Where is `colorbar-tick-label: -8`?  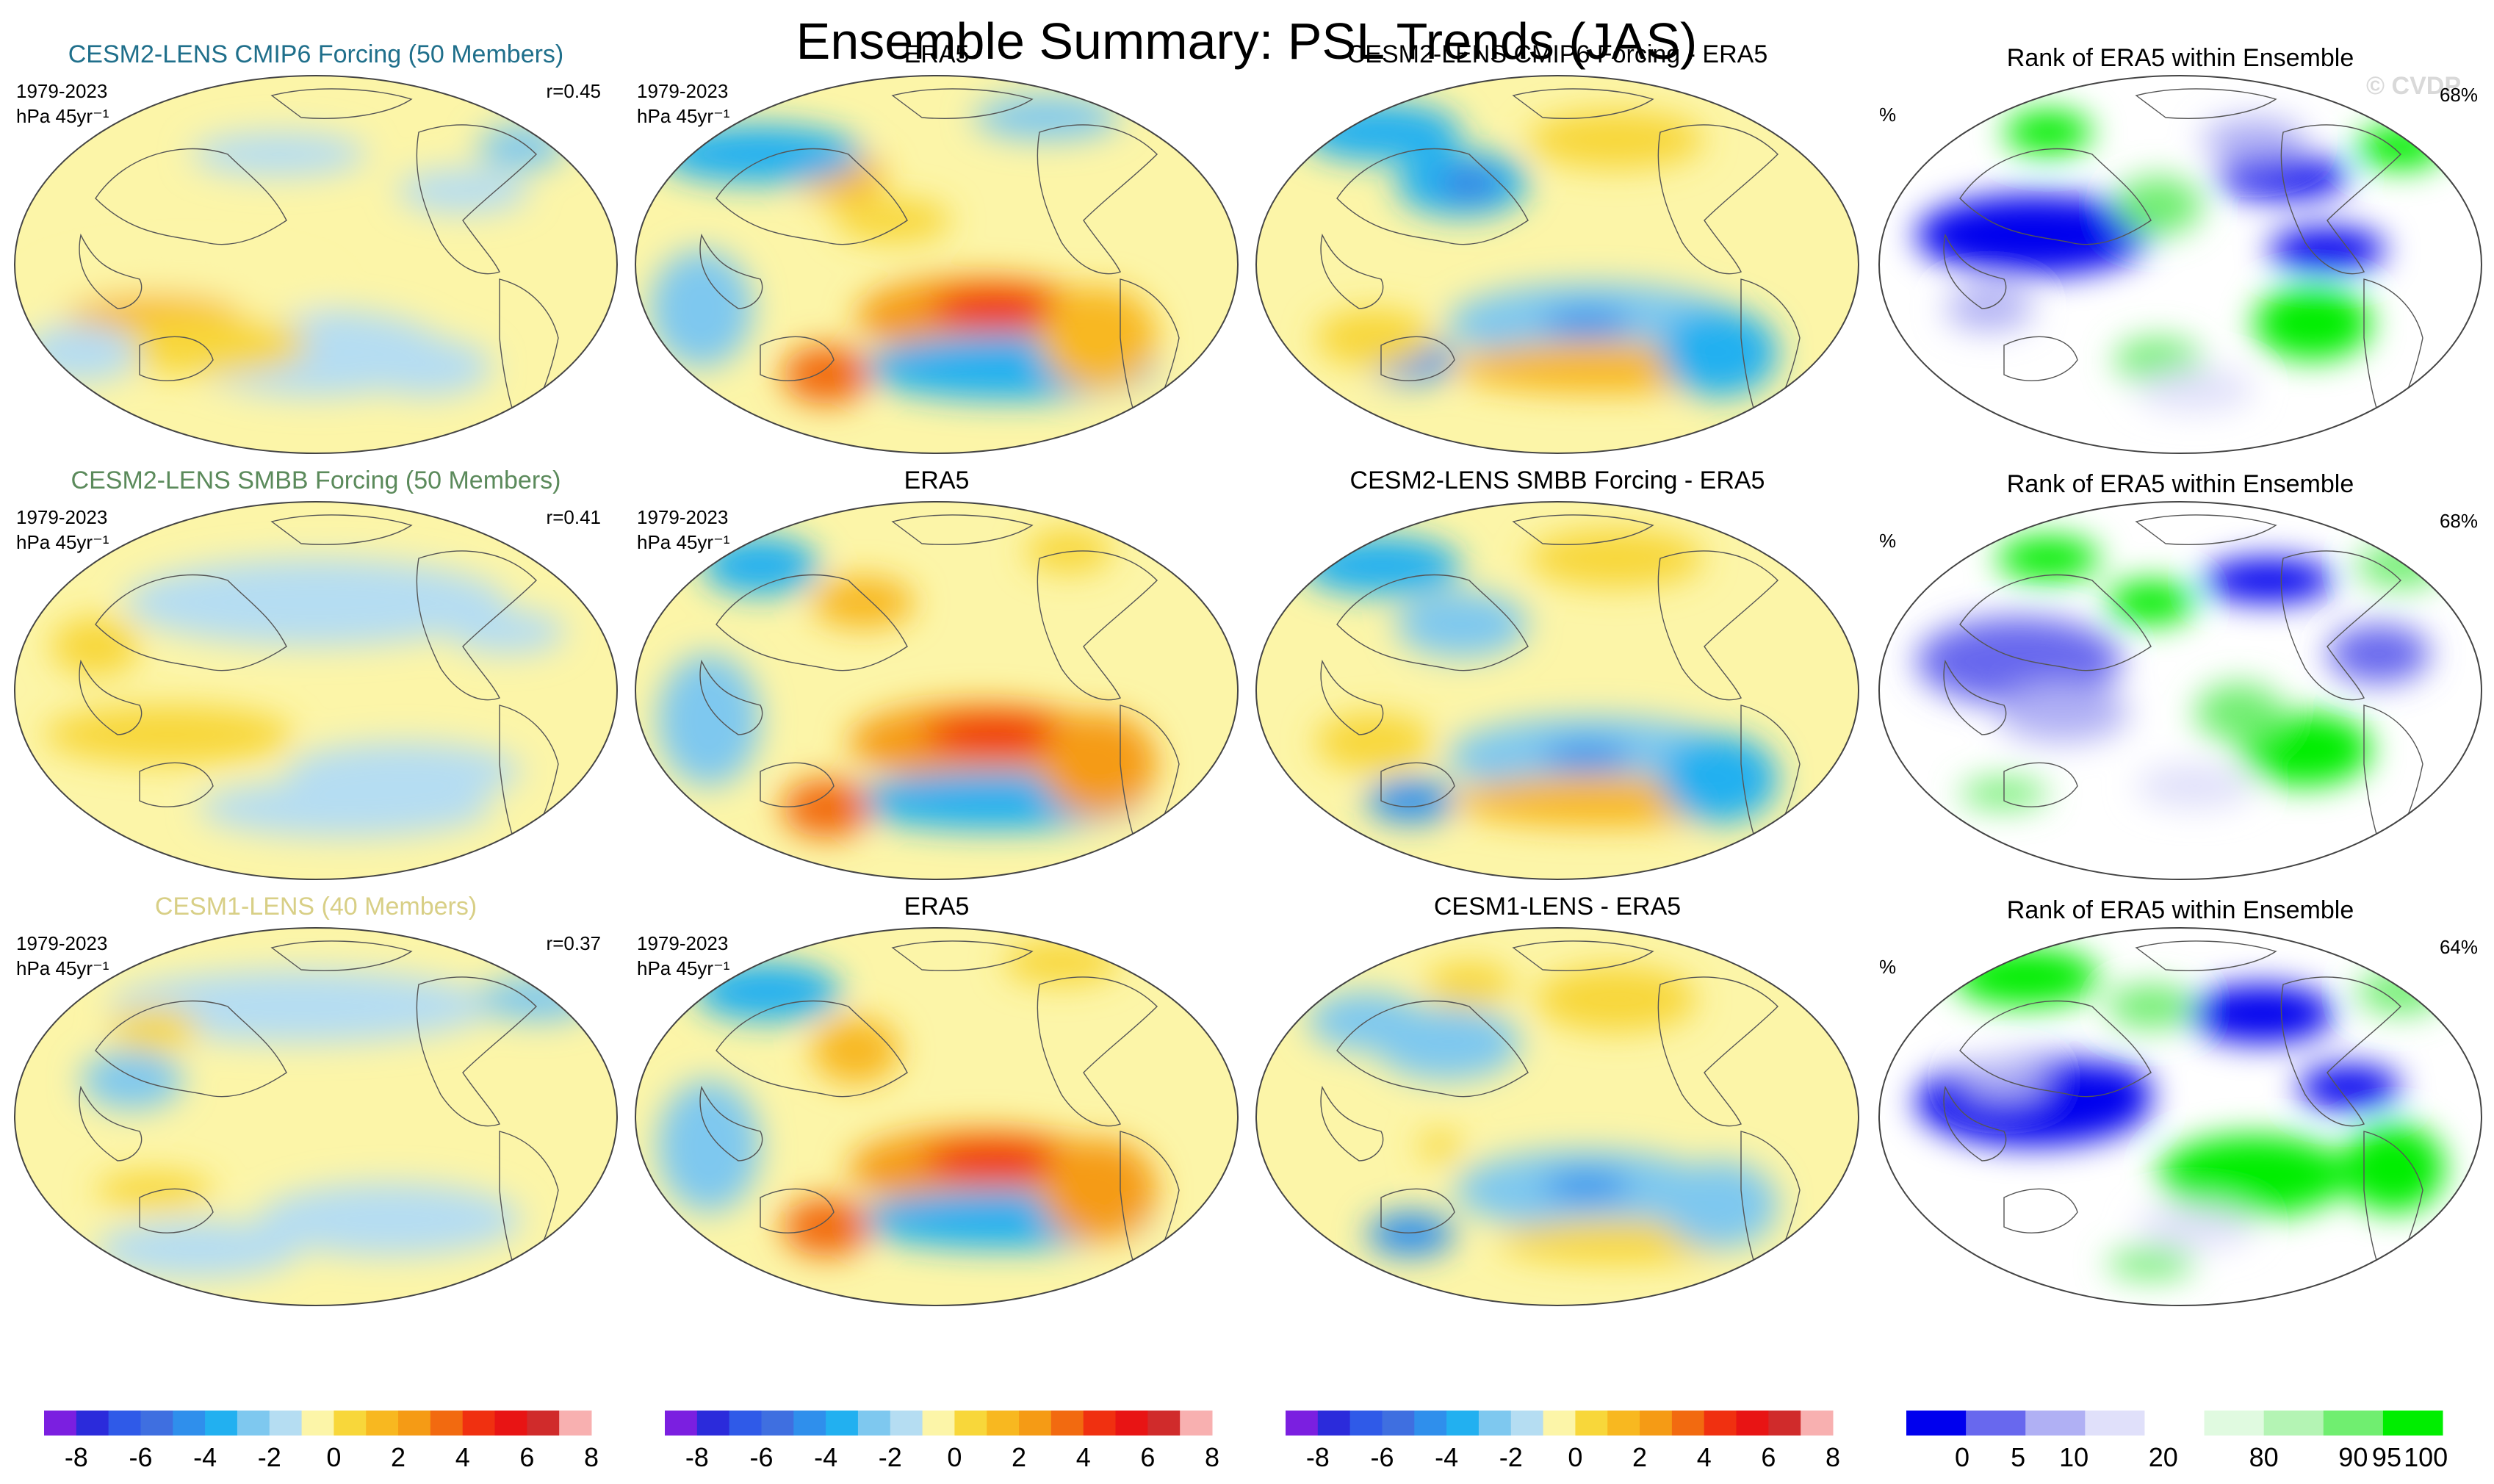 colorbar-tick-label: -8 is located at coordinates (76, 1457).